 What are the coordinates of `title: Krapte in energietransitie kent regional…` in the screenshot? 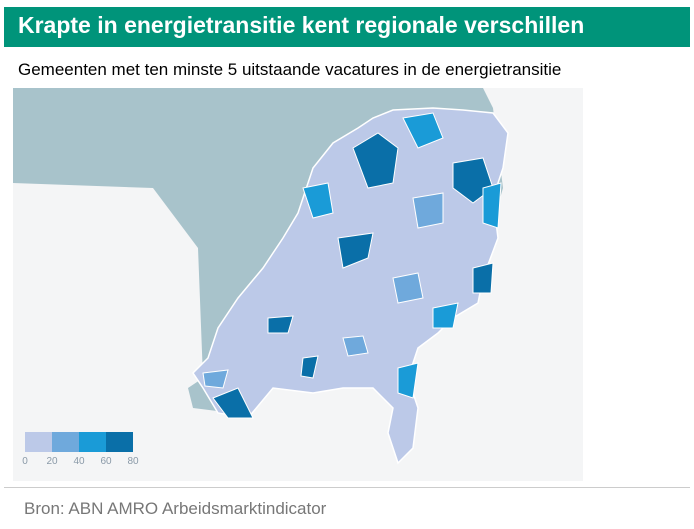 It's located at (301, 25).